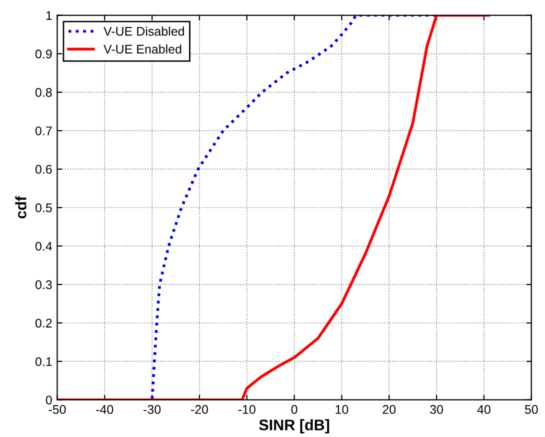  What do you see at coordinates (144, 31) in the screenshot?
I see `legend-label: V-UE Disabled` at bounding box center [144, 31].